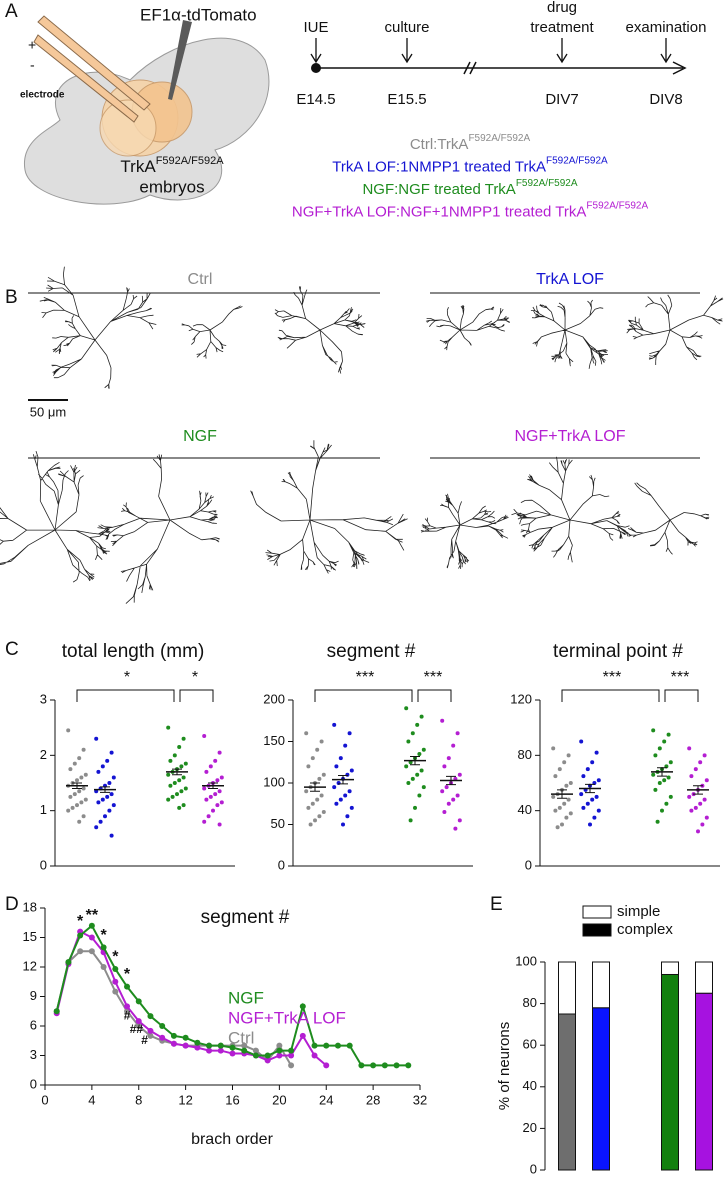 The image size is (728, 1179). I want to click on condition-superscript: F592A/F592A, so click(547, 183).